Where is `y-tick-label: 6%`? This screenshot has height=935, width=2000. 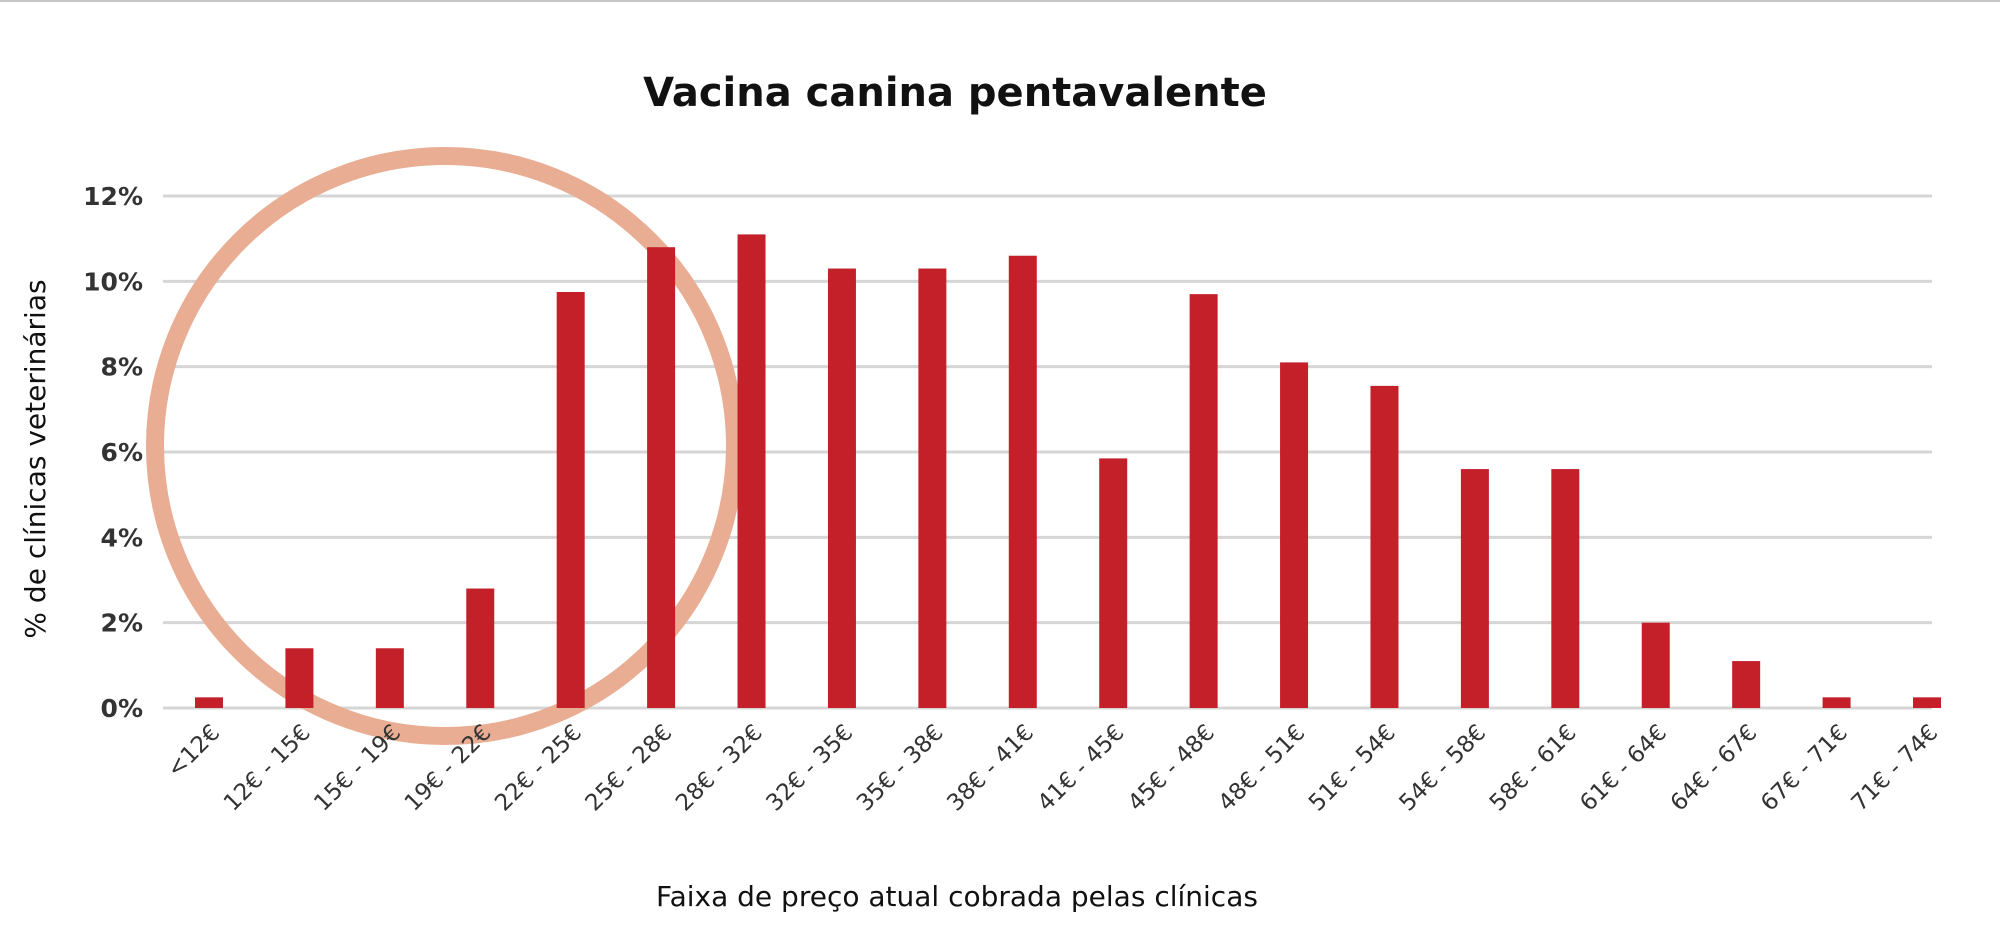 y-tick-label: 6% is located at coordinates (122, 452).